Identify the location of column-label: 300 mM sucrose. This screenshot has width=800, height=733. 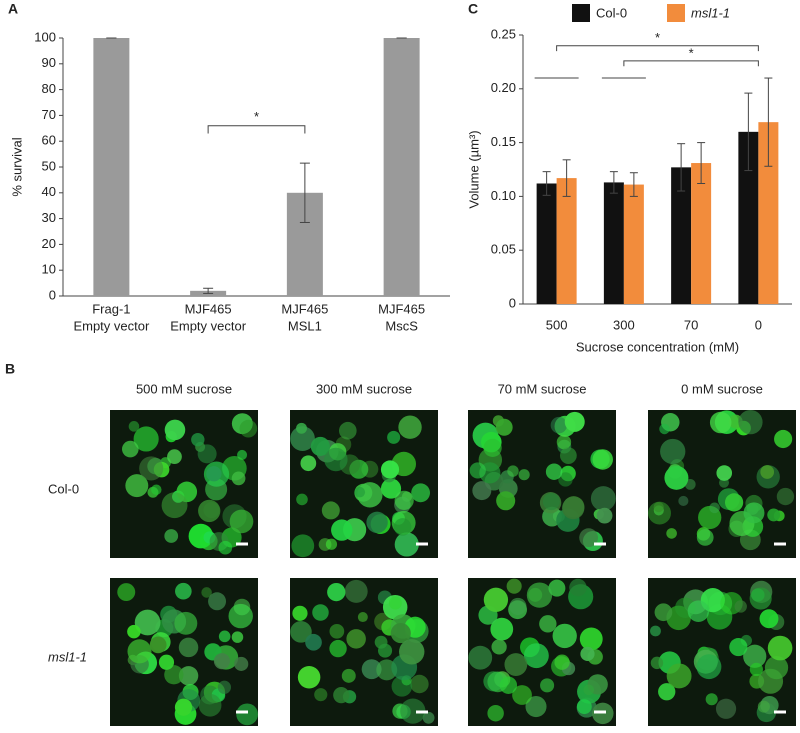
(364, 388).